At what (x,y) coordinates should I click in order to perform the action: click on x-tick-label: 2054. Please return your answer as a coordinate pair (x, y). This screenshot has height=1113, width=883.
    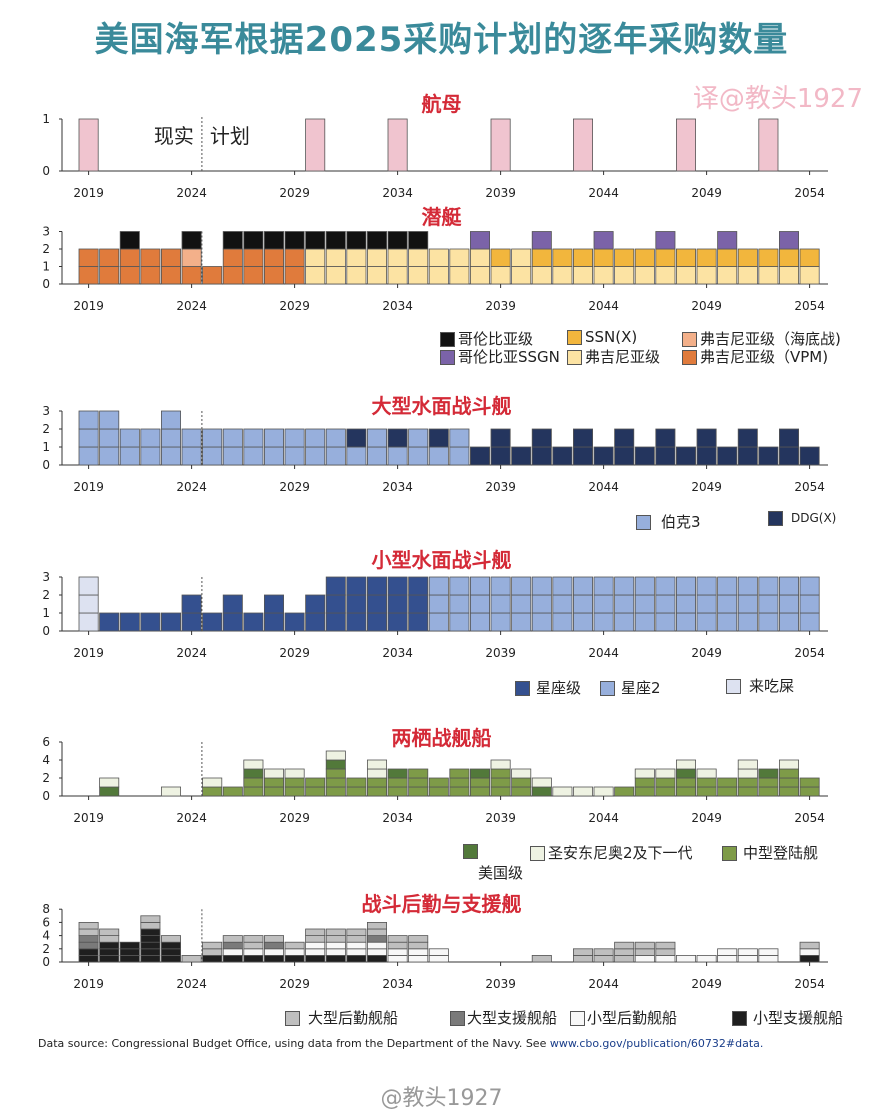
    Looking at the image, I should click on (809, 653).